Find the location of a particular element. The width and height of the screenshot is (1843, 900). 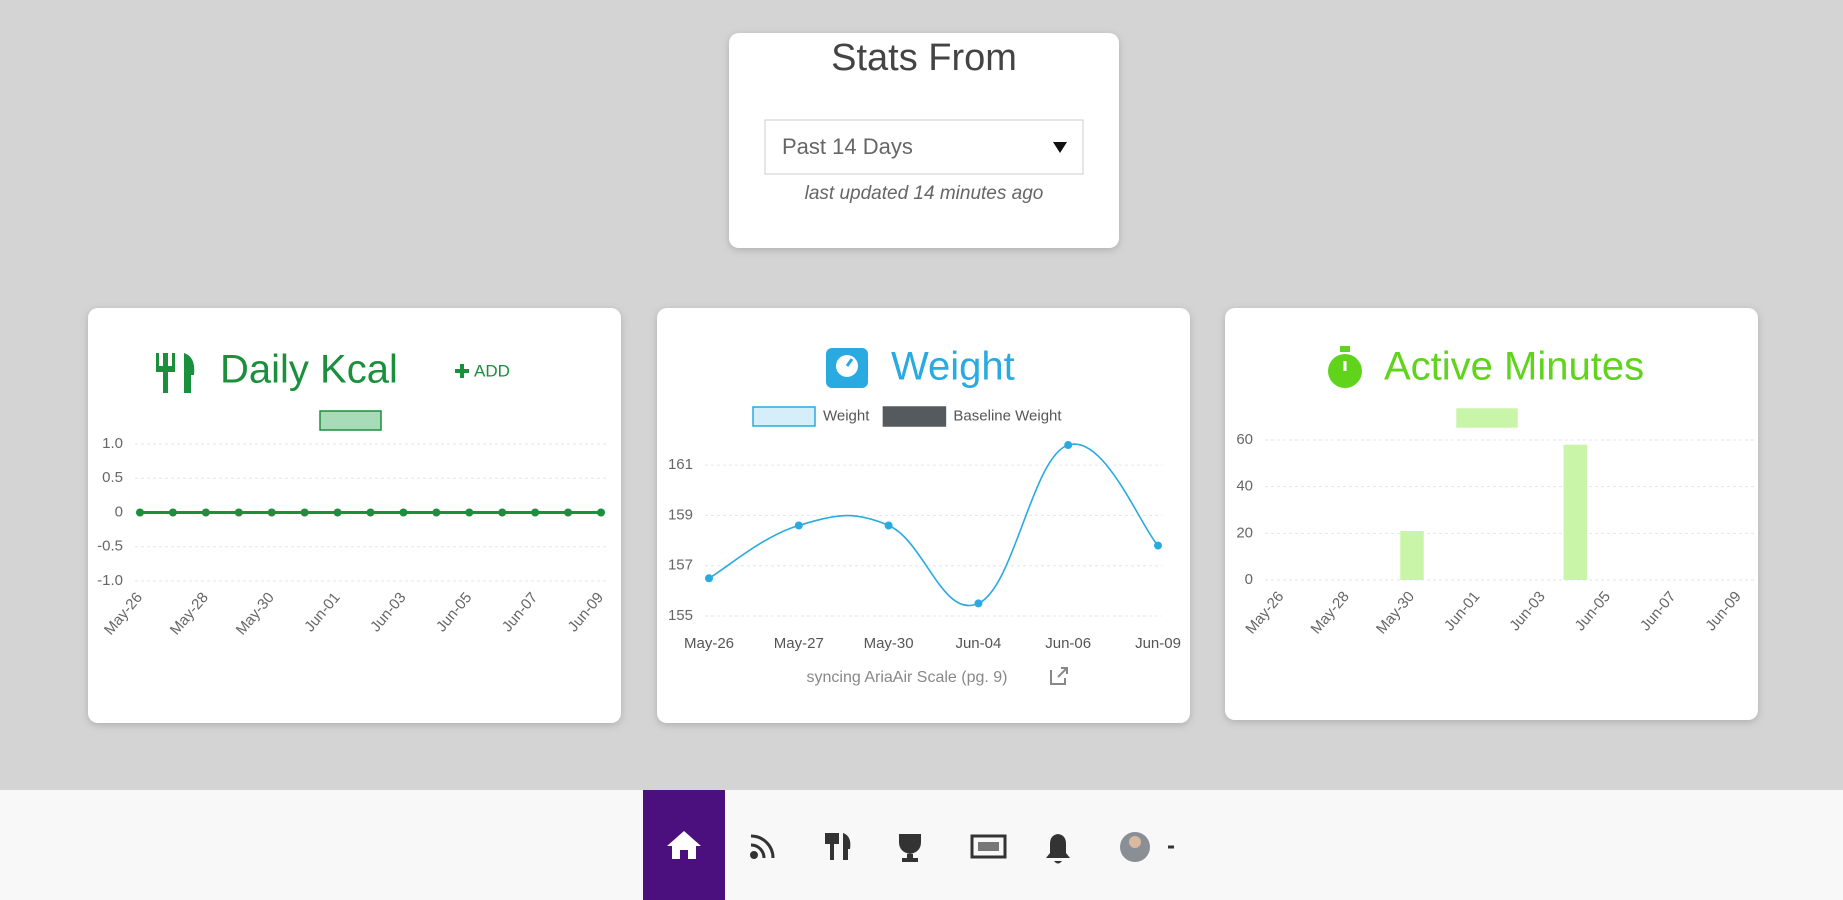

card-icon is located at coordinates (988, 846).